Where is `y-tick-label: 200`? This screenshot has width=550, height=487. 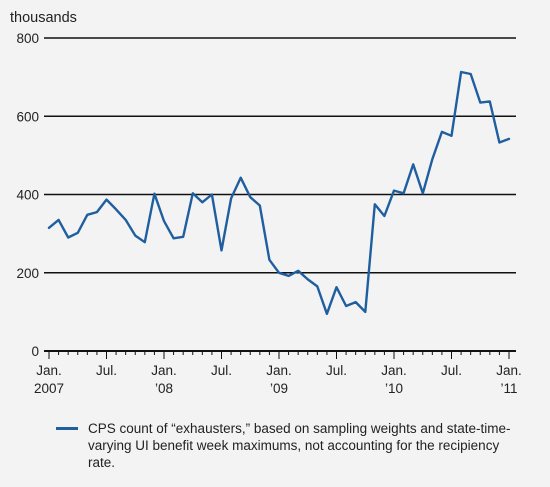 y-tick-label: 200 is located at coordinates (27, 273).